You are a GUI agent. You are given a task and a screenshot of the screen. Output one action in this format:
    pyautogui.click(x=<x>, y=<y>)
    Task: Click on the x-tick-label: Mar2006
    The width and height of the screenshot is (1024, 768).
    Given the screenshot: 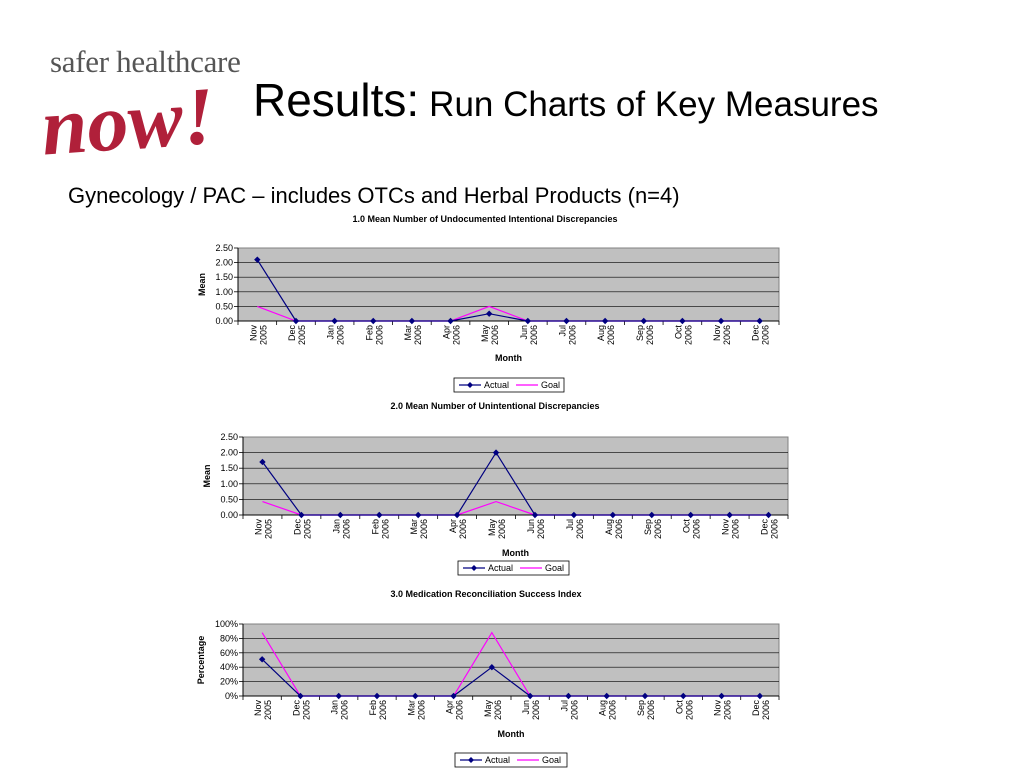 What is the action you would take?
    pyautogui.click(x=413, y=335)
    